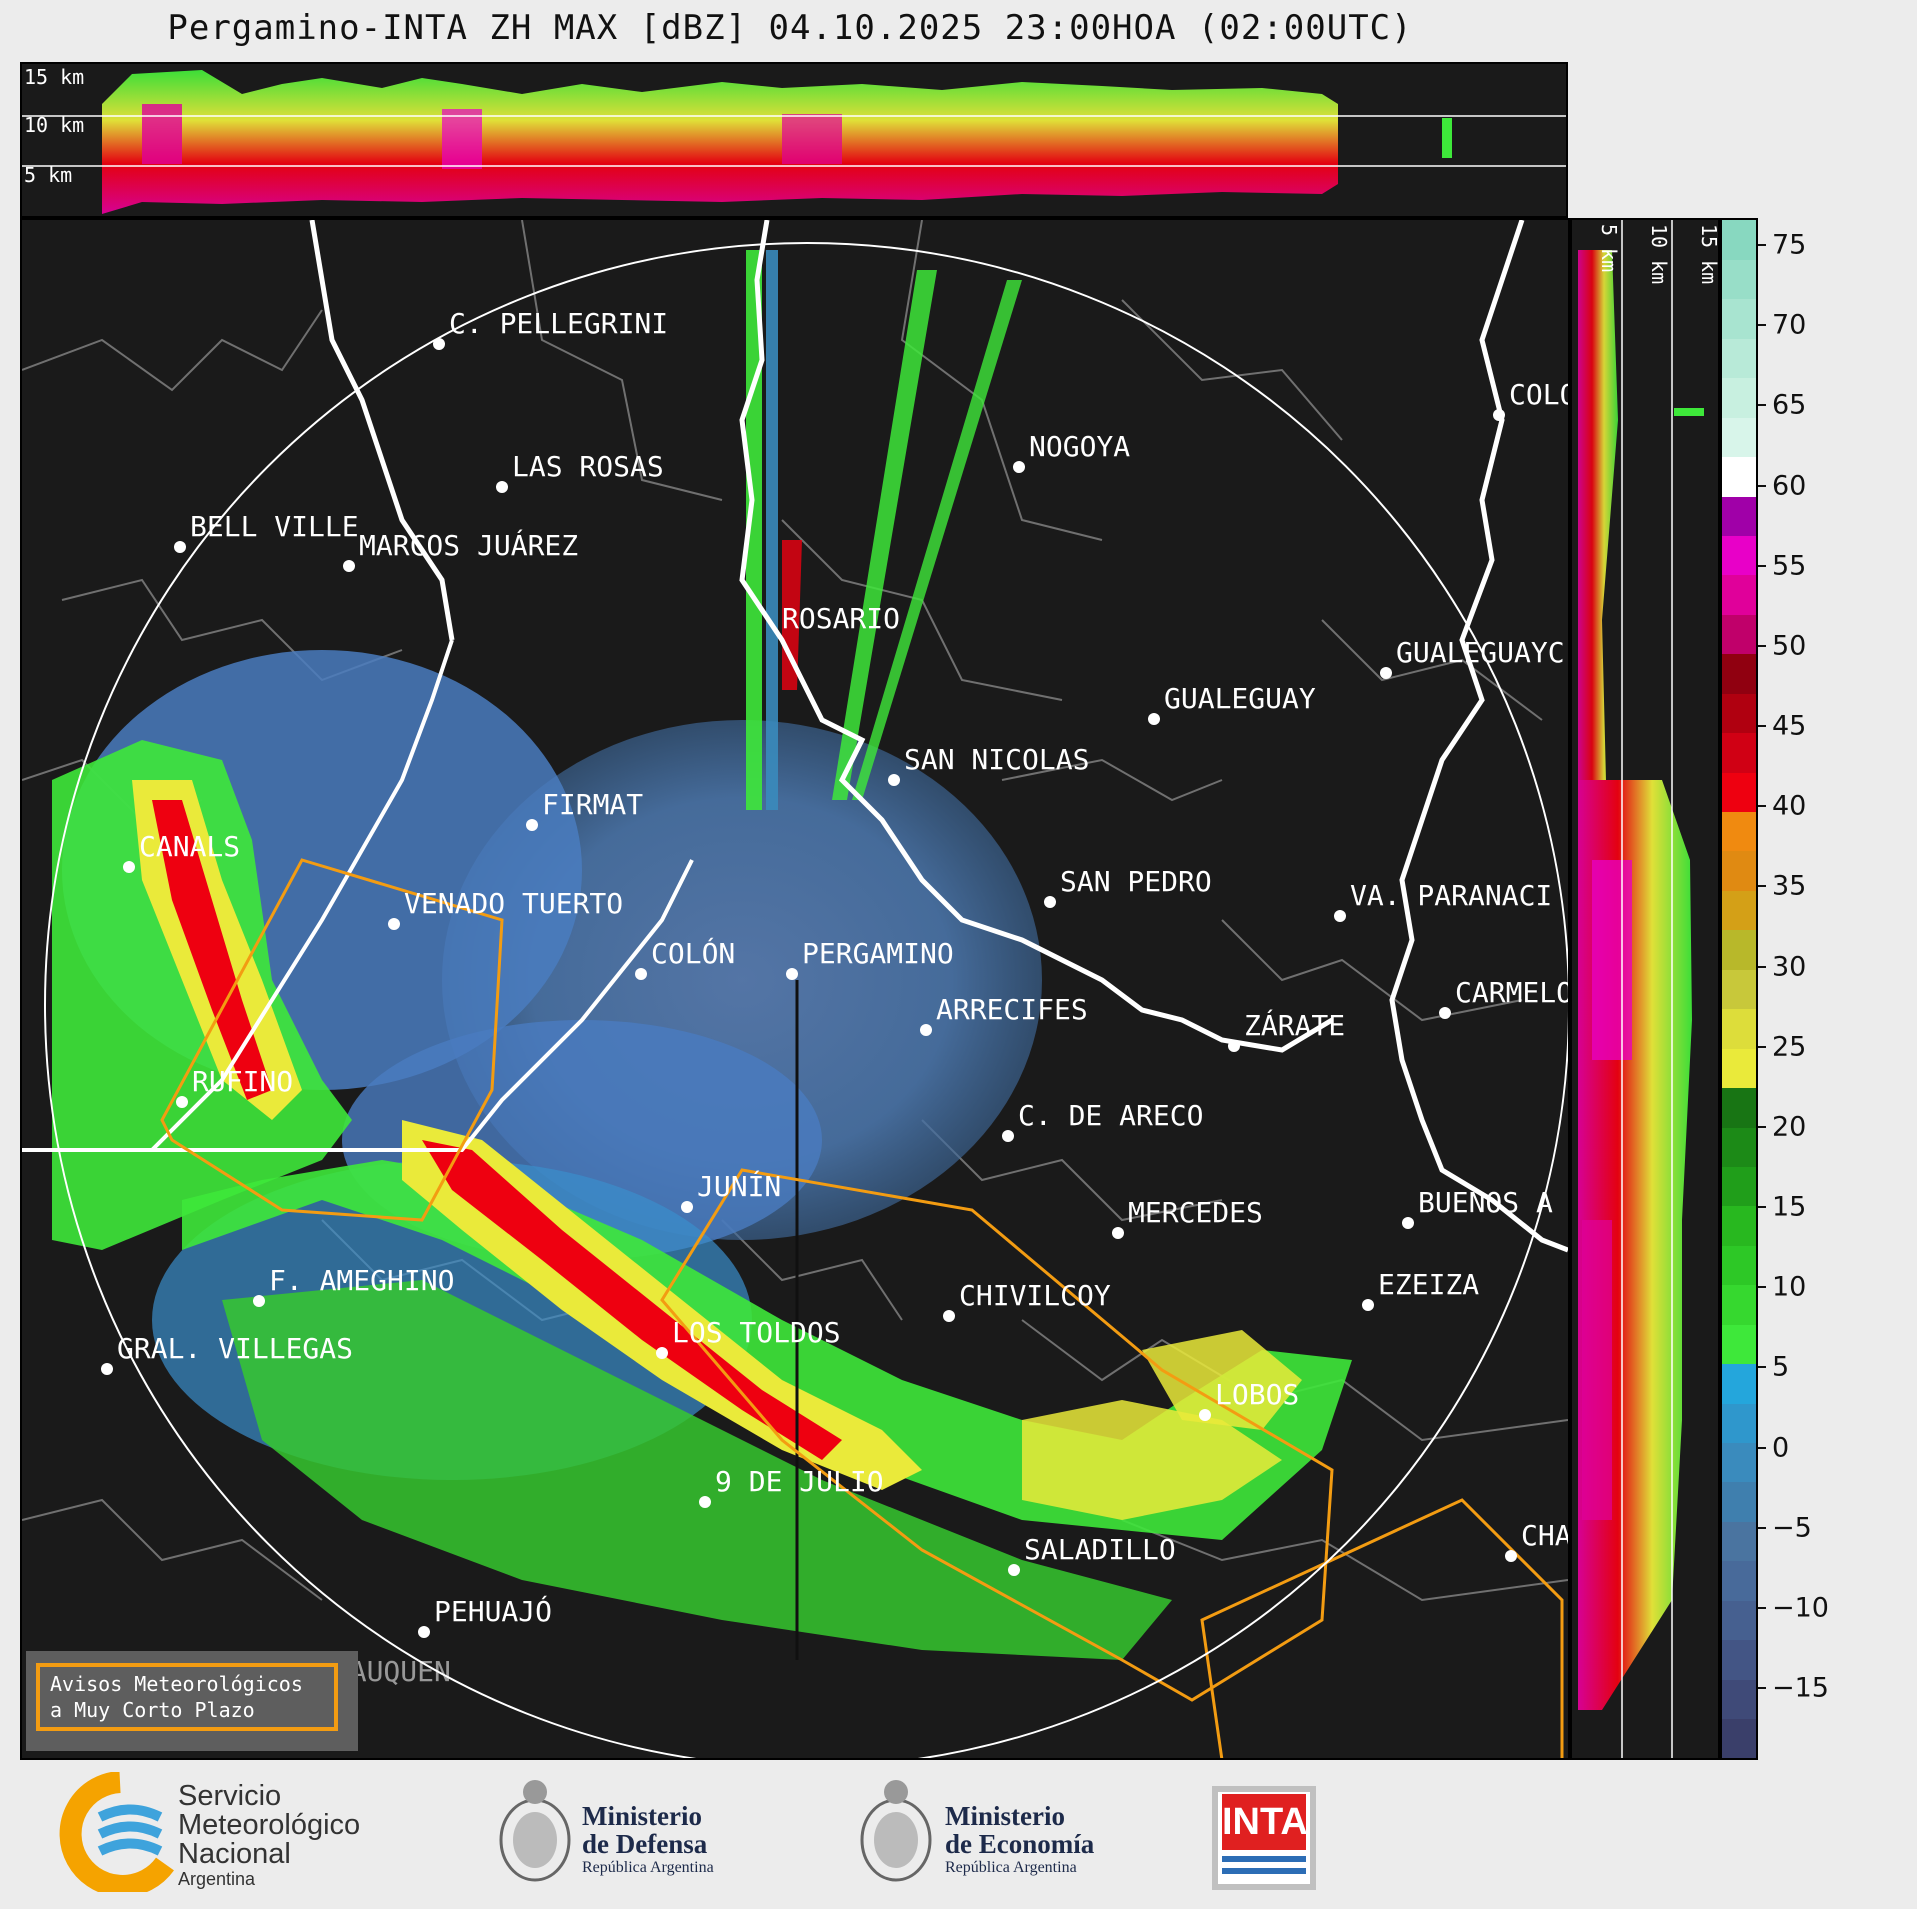 The width and height of the screenshot is (1917, 1909). What do you see at coordinates (1781, 1447) in the screenshot?
I see `colorbar-tick-label: 0` at bounding box center [1781, 1447].